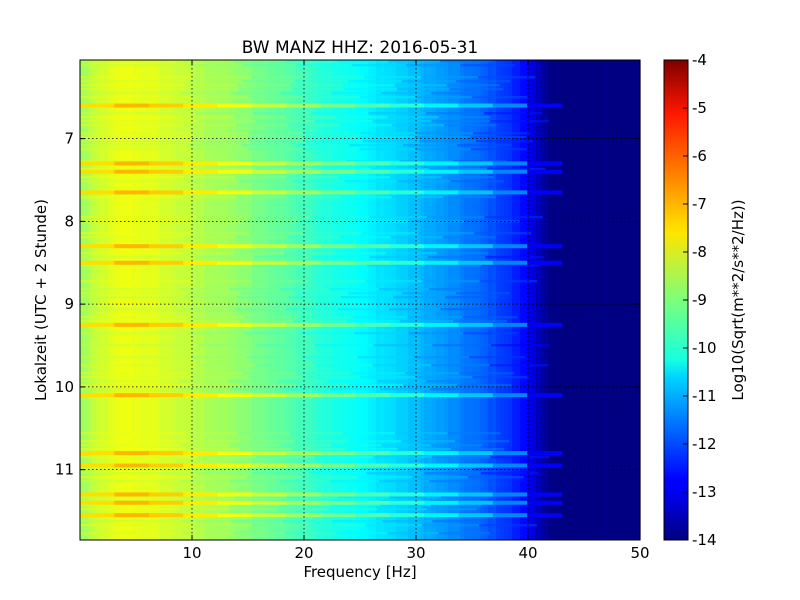 This screenshot has width=800, height=600. Describe the element at coordinates (359, 572) in the screenshot. I see `x-axis-label: Frequency [Hz]` at that location.